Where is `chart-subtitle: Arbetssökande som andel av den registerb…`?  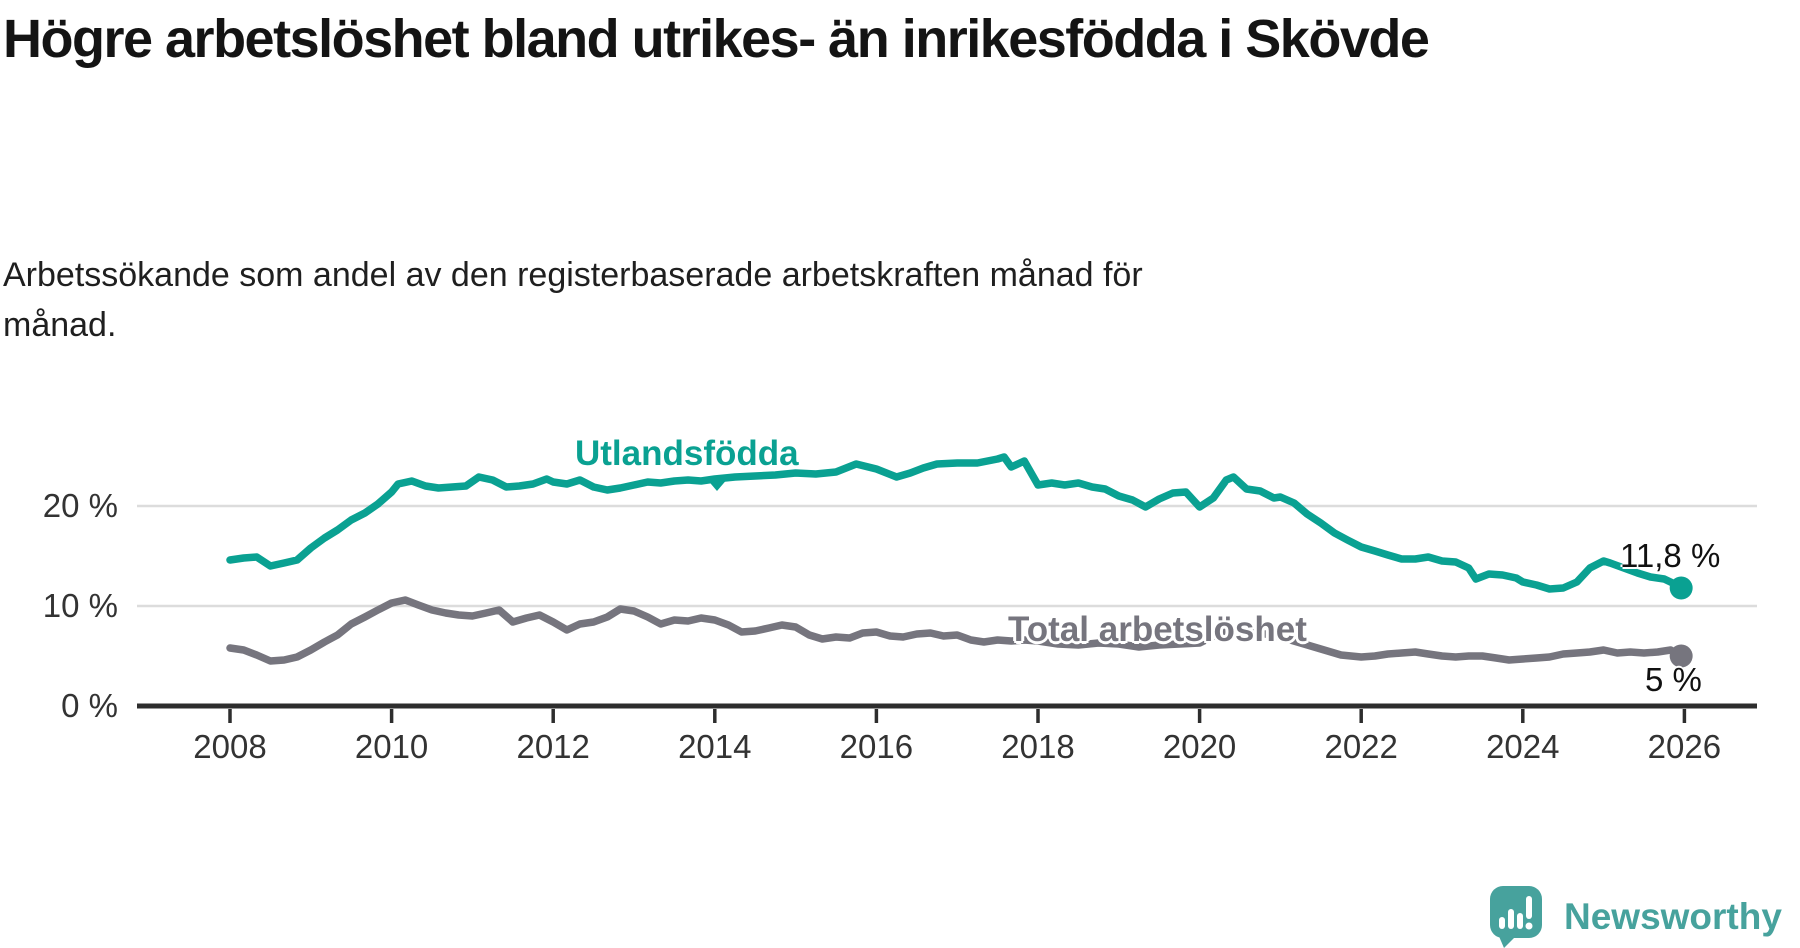
chart-subtitle: Arbetssökande som andel av den registerb… is located at coordinates (573, 300).